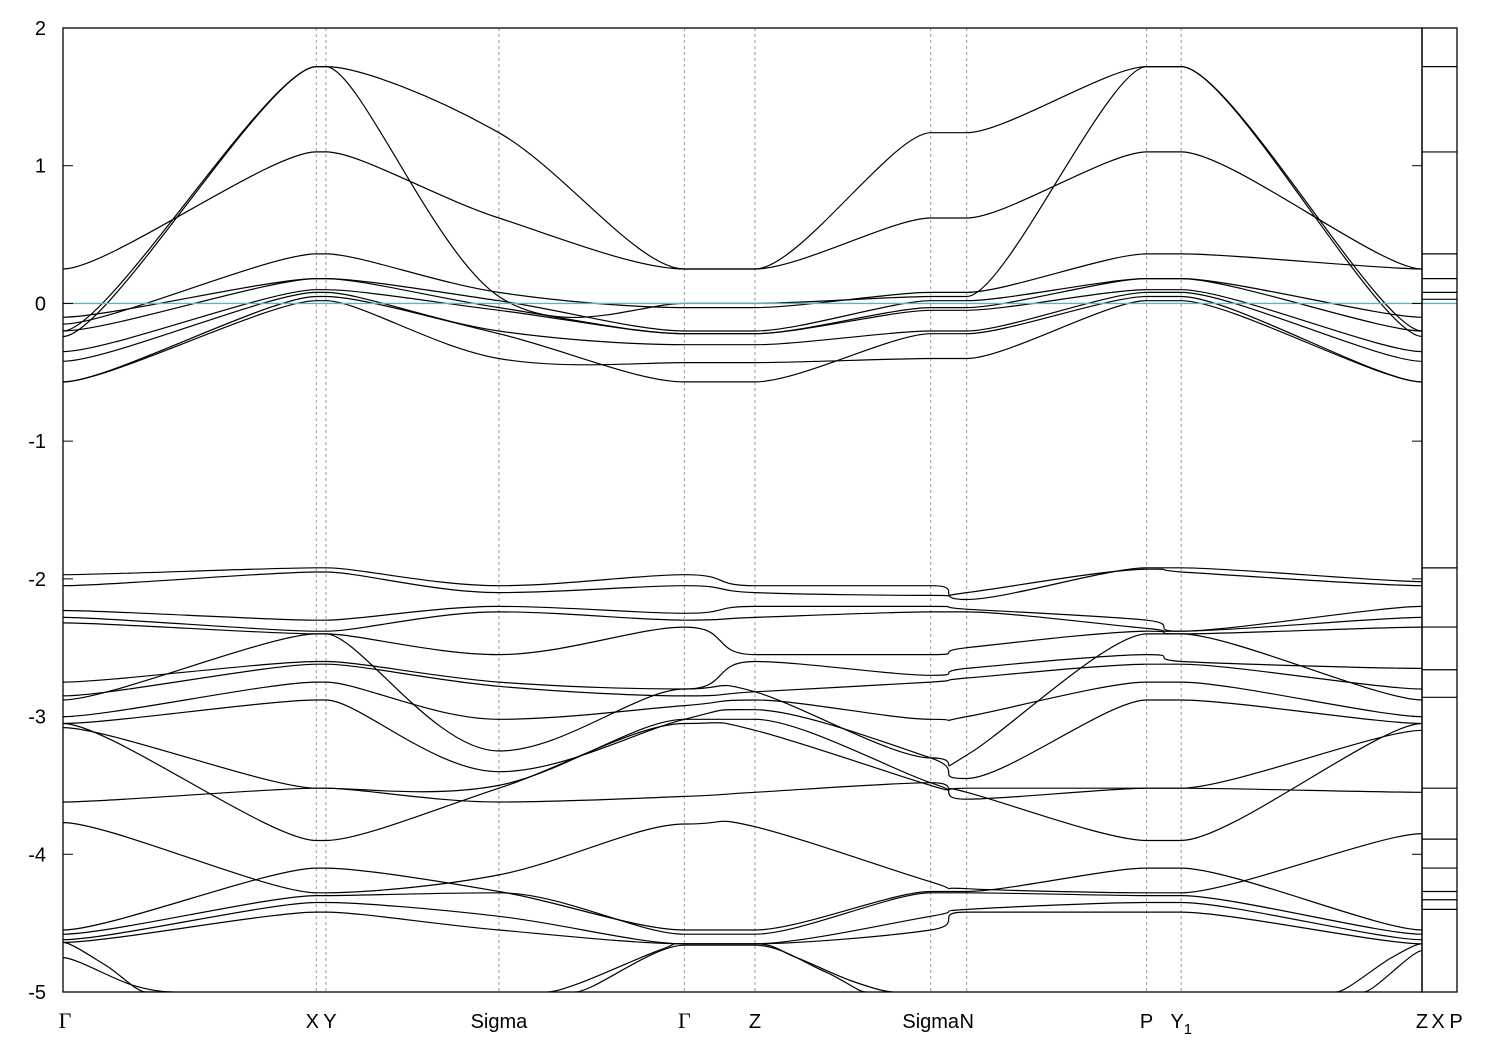  I want to click on dos-side-panel, so click(1439, 487).